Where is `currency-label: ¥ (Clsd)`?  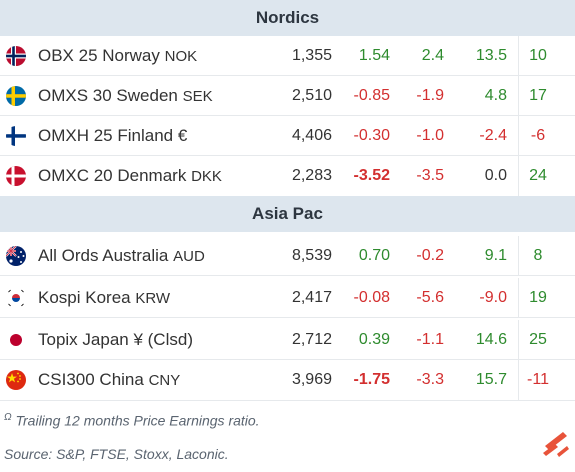
currency-label: ¥ (Clsd) is located at coordinates (163, 339).